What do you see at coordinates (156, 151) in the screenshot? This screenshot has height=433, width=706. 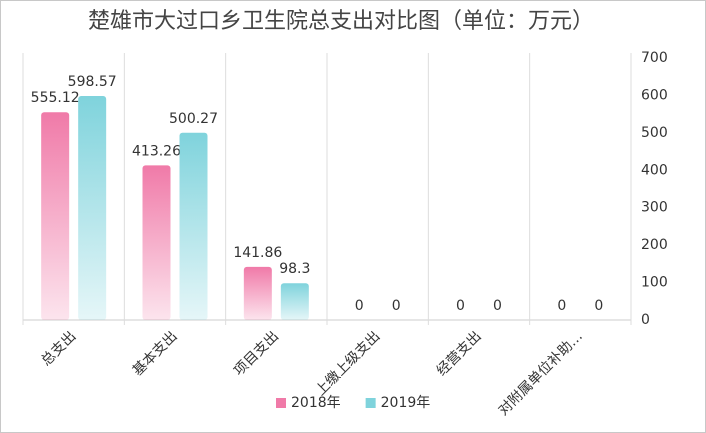 I see `data-label: 413.26` at bounding box center [156, 151].